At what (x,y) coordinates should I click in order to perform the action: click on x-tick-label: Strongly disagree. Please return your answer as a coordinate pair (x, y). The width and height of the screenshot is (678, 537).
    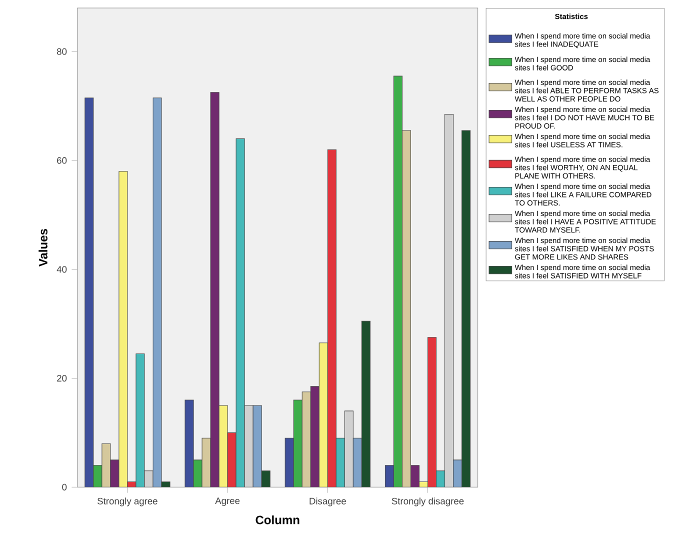
    Looking at the image, I should click on (428, 502).